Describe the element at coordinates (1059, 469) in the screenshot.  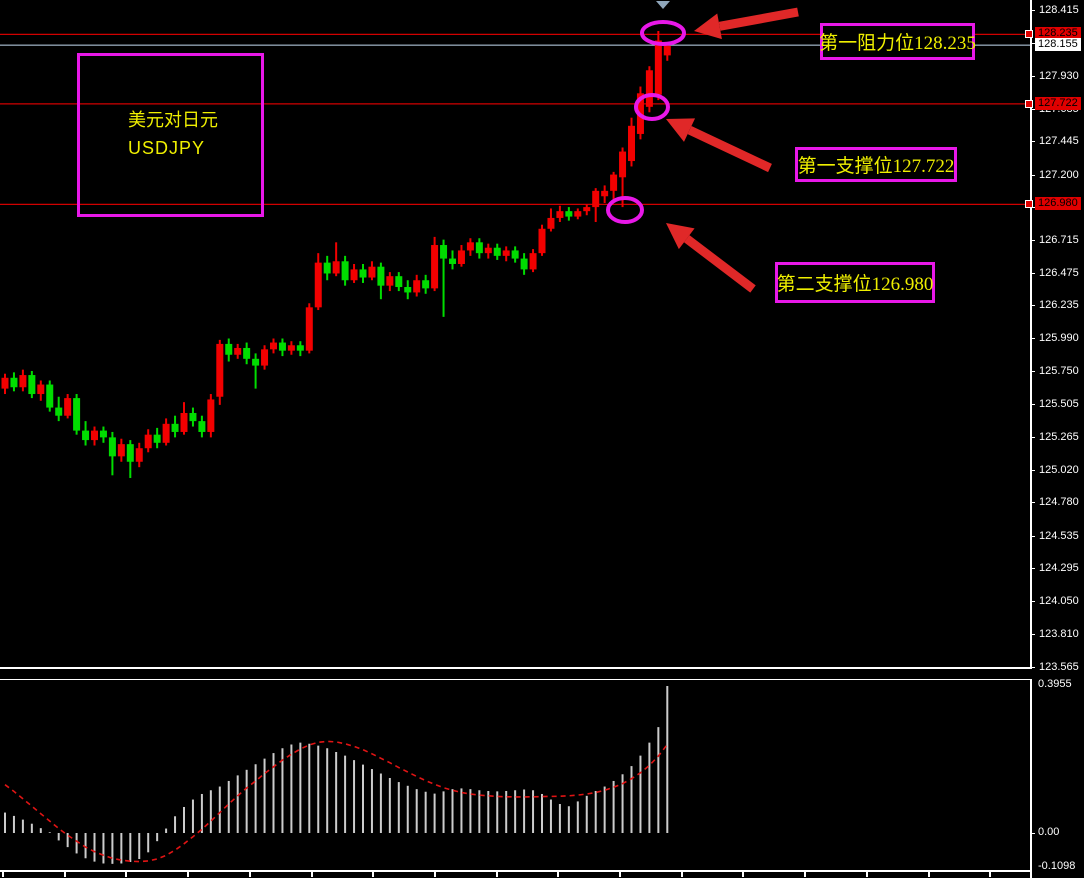
I see `price-tick-label: 125.020` at that location.